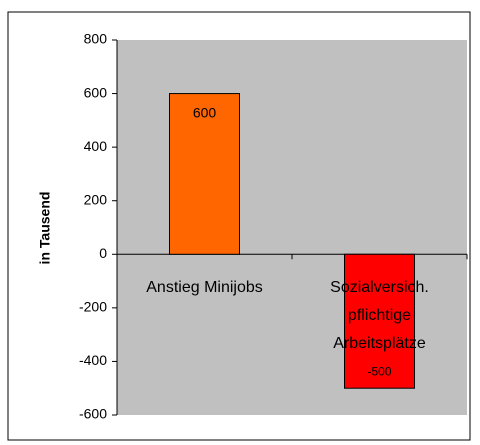 This screenshot has height=445, width=480. Describe the element at coordinates (93, 307) in the screenshot. I see `y-tick-label: -200` at that location.